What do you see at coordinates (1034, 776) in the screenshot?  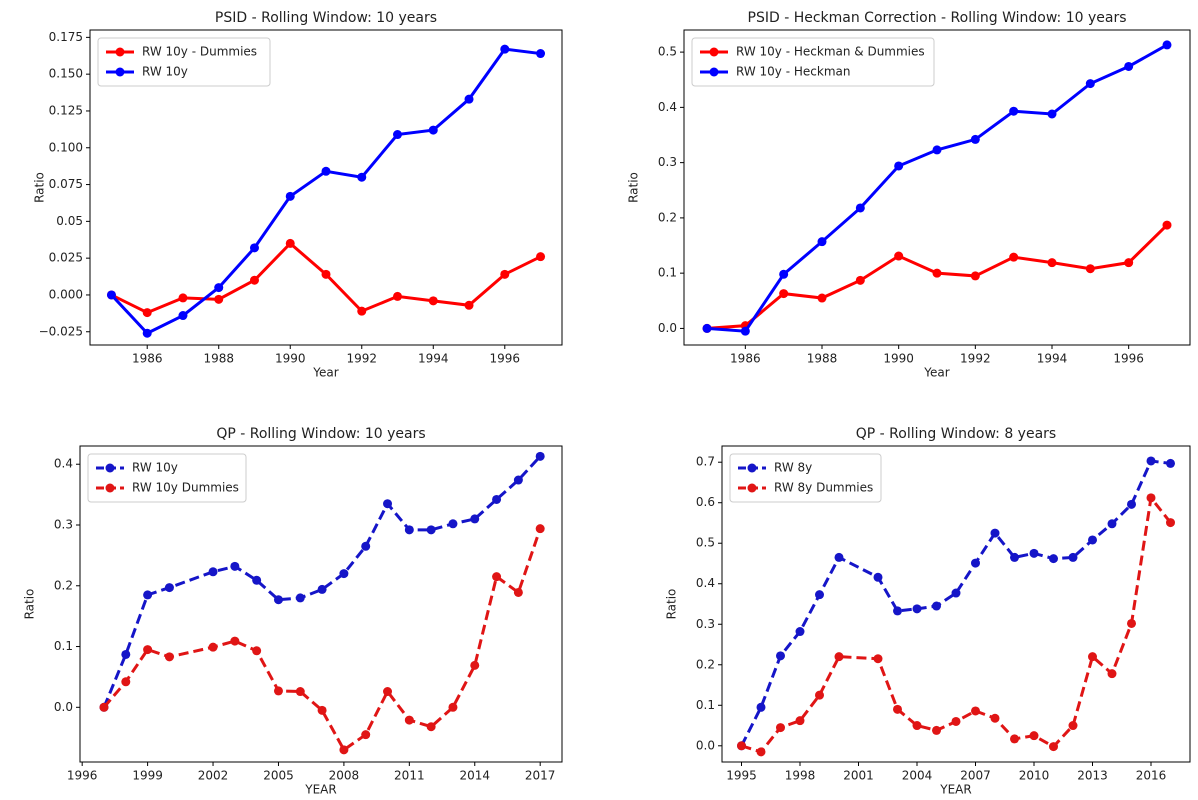 I see `x-tick-label: 2010` at bounding box center [1034, 776].